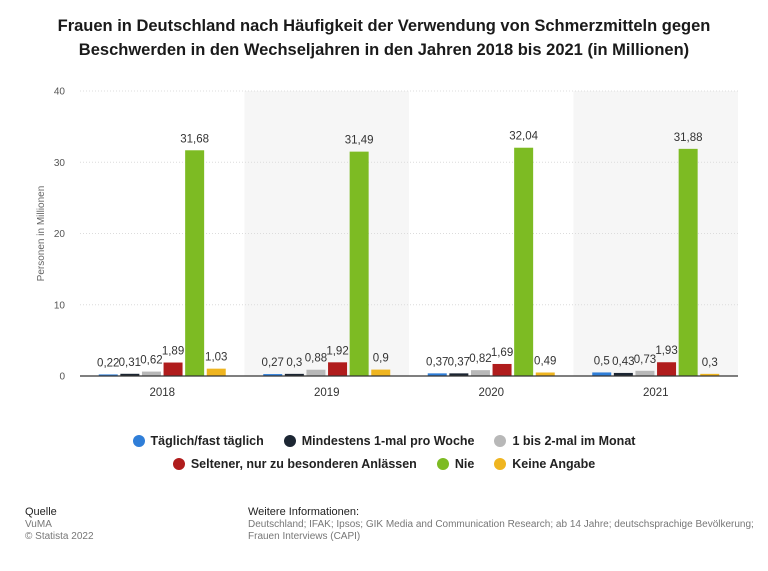  What do you see at coordinates (273, 363) in the screenshot?
I see `data-label: 0,27` at bounding box center [273, 363].